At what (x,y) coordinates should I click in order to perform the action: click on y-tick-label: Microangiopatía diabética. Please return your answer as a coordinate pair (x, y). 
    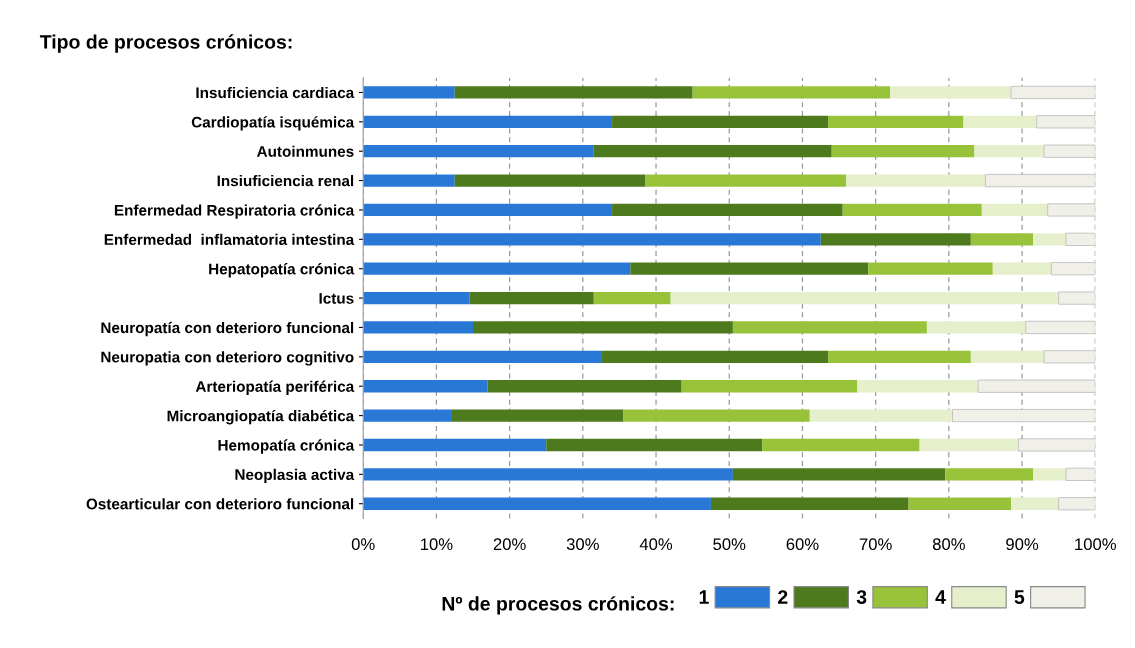
    Looking at the image, I should click on (261, 417).